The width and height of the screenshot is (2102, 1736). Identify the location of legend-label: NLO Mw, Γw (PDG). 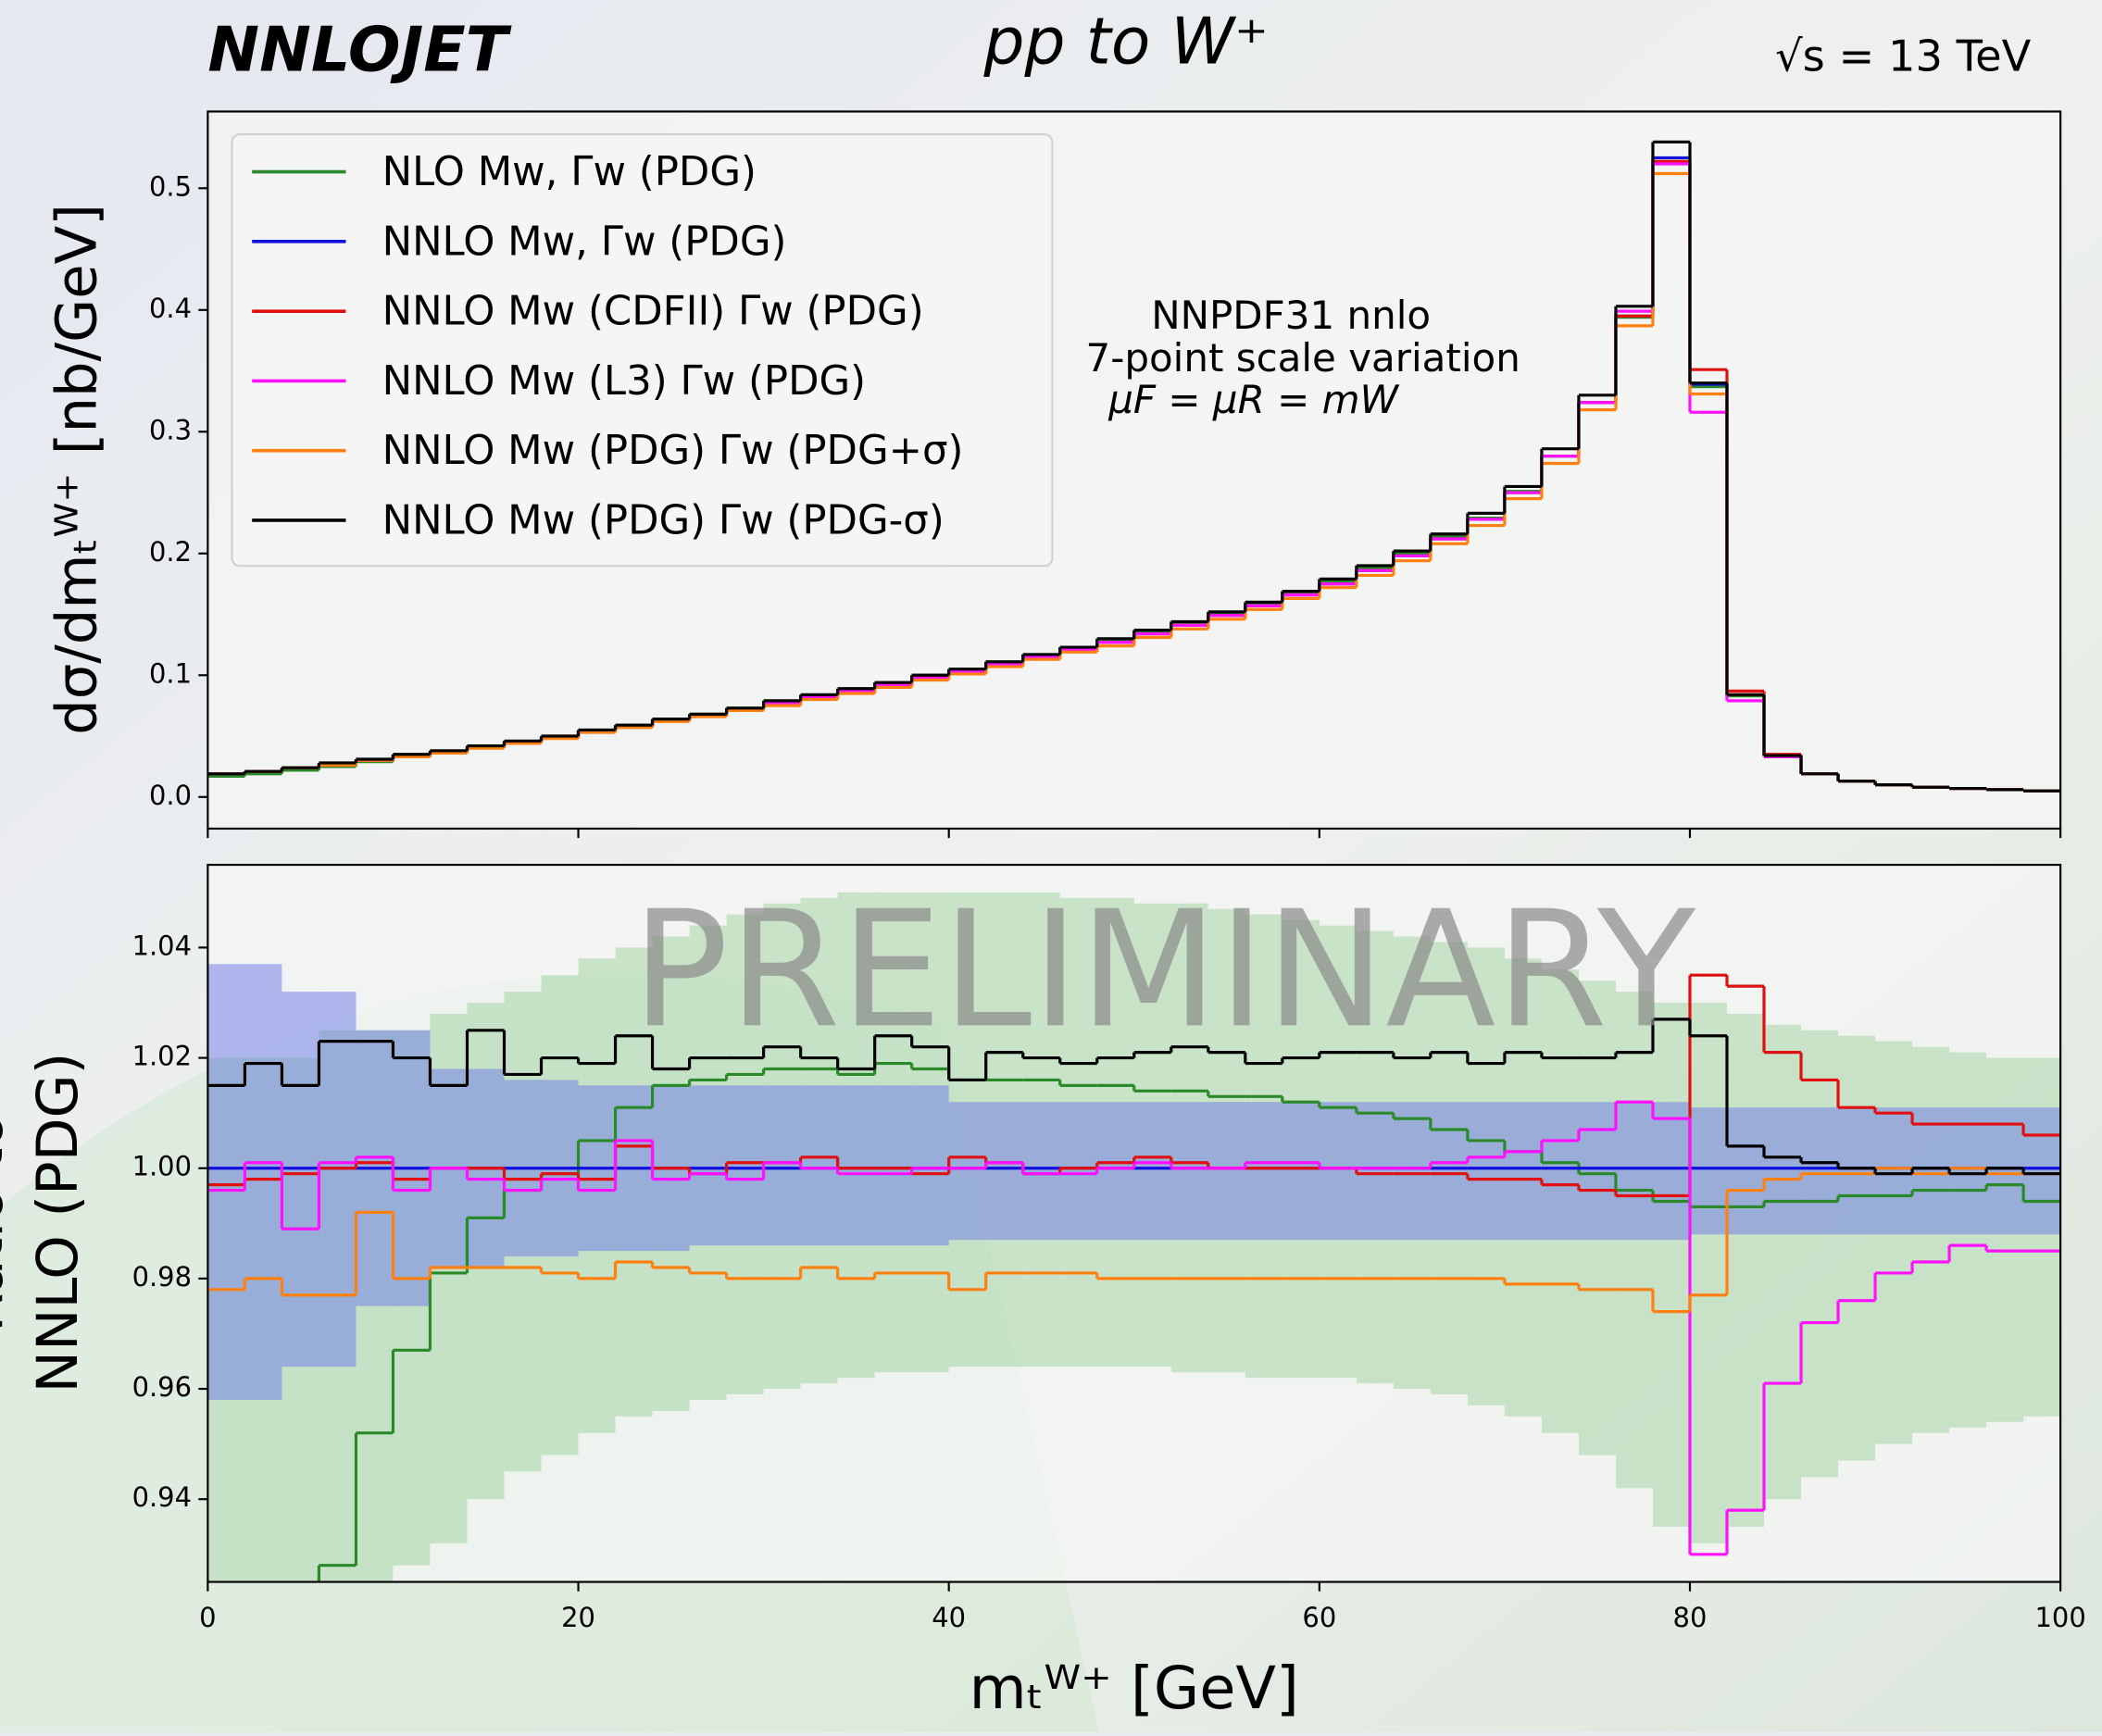
(569, 172).